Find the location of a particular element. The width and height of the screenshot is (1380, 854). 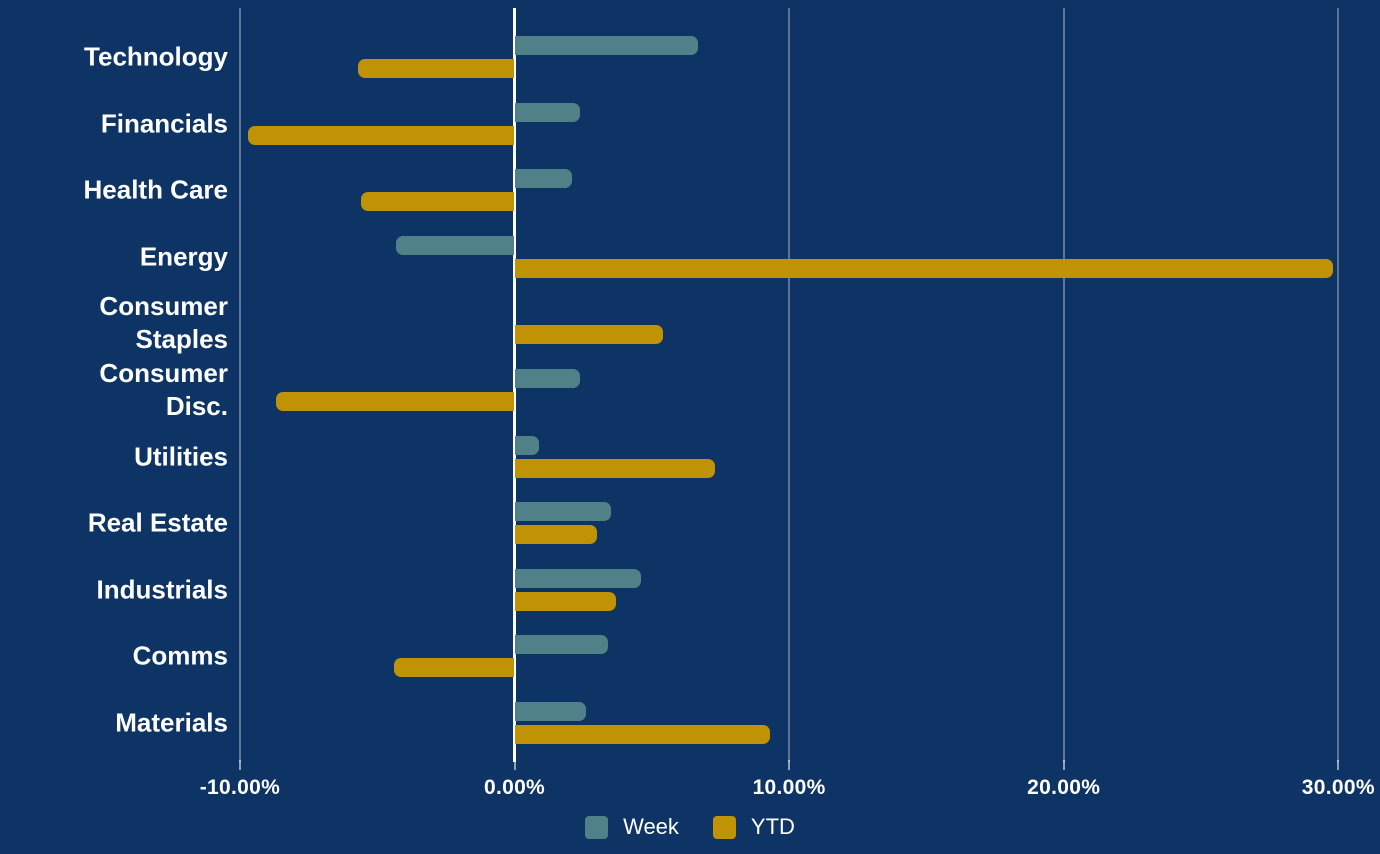

bar-ytd-health-care is located at coordinates (437, 202).